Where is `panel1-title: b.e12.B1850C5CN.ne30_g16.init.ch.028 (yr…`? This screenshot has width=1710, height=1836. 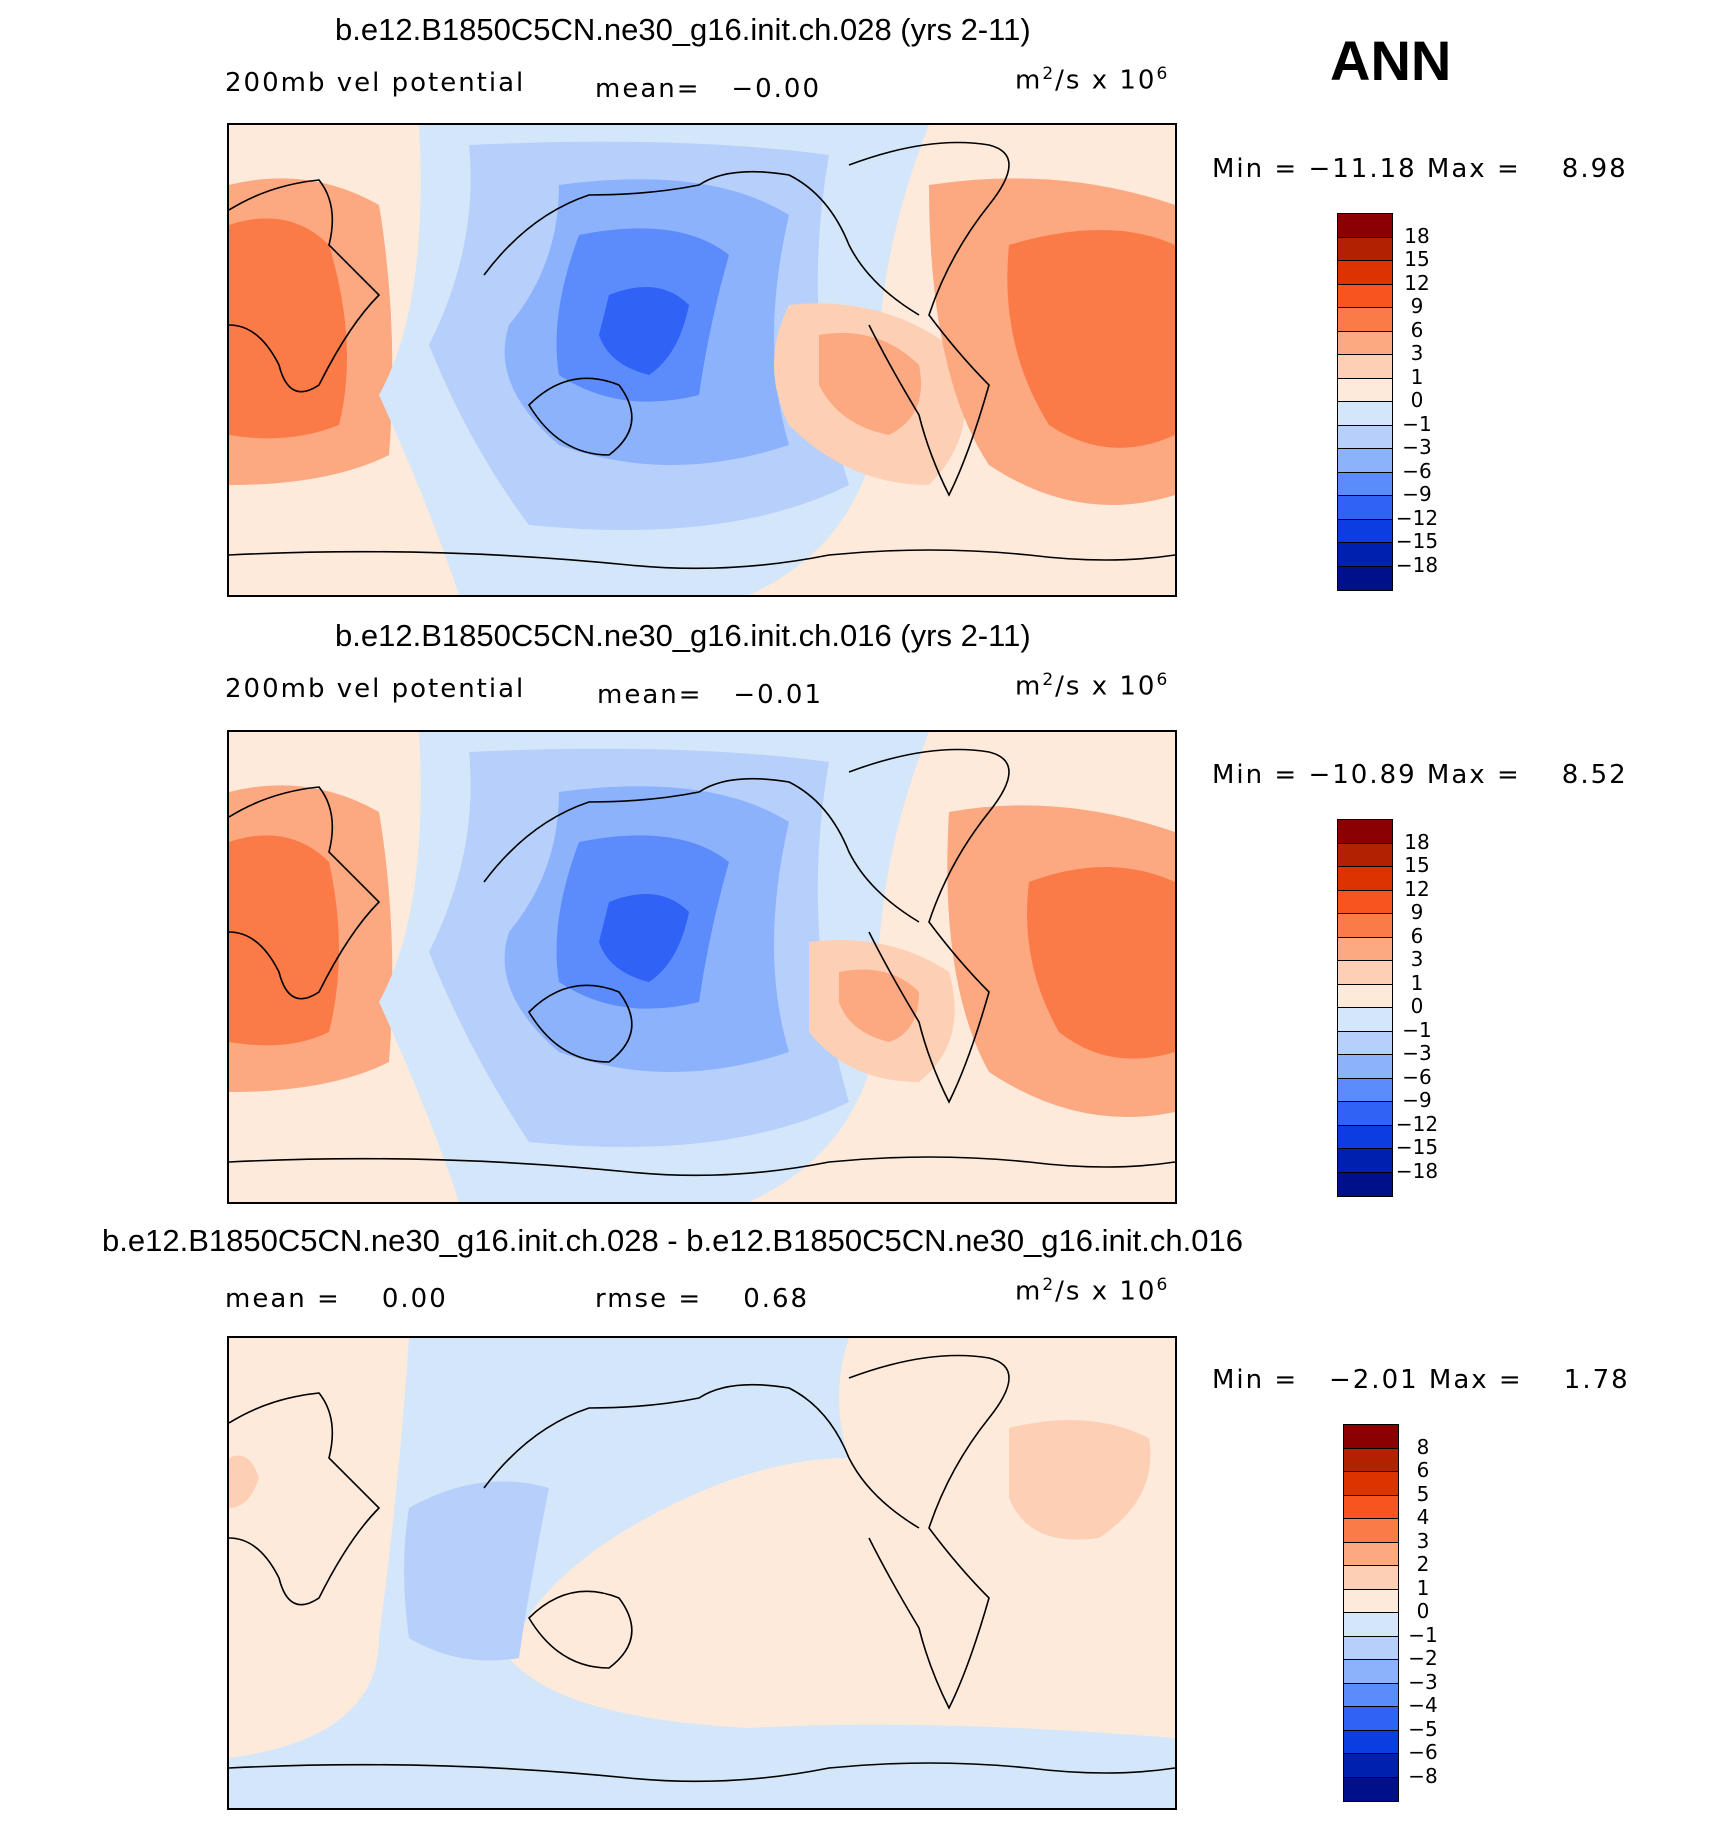 panel1-title: b.e12.B1850C5CN.ne30_g16.init.ch.028 (yr… is located at coordinates (683, 29).